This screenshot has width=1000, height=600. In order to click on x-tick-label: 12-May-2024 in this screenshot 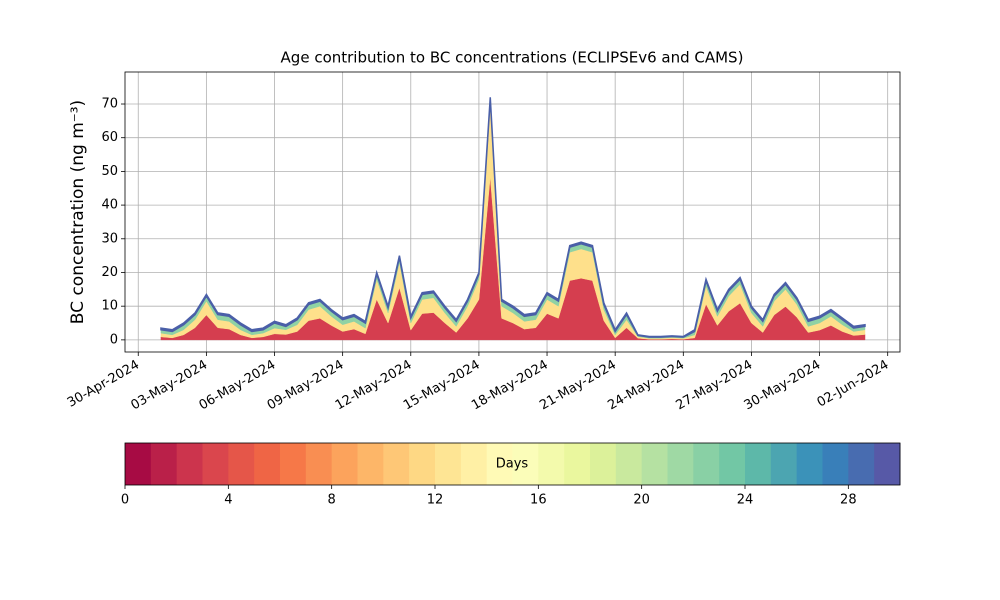, I will do `click(374, 386)`.